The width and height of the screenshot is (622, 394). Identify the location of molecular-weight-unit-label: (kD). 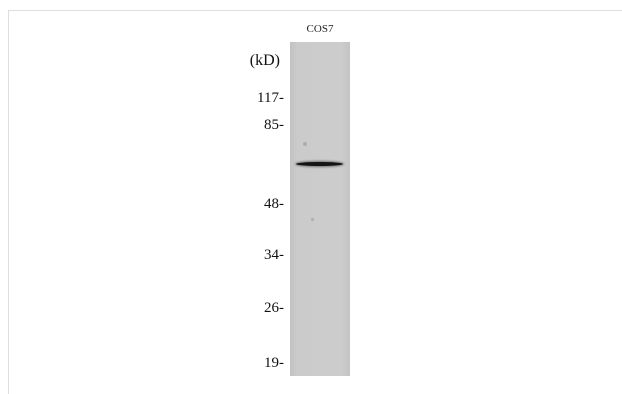
(264, 60).